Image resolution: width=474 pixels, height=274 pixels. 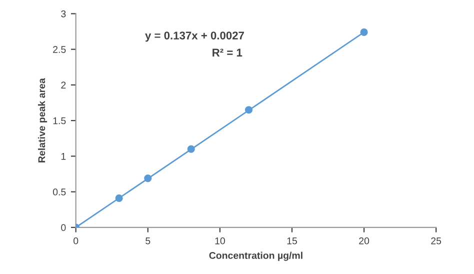 What do you see at coordinates (436, 240) in the screenshot?
I see `x-tick-label: 25` at bounding box center [436, 240].